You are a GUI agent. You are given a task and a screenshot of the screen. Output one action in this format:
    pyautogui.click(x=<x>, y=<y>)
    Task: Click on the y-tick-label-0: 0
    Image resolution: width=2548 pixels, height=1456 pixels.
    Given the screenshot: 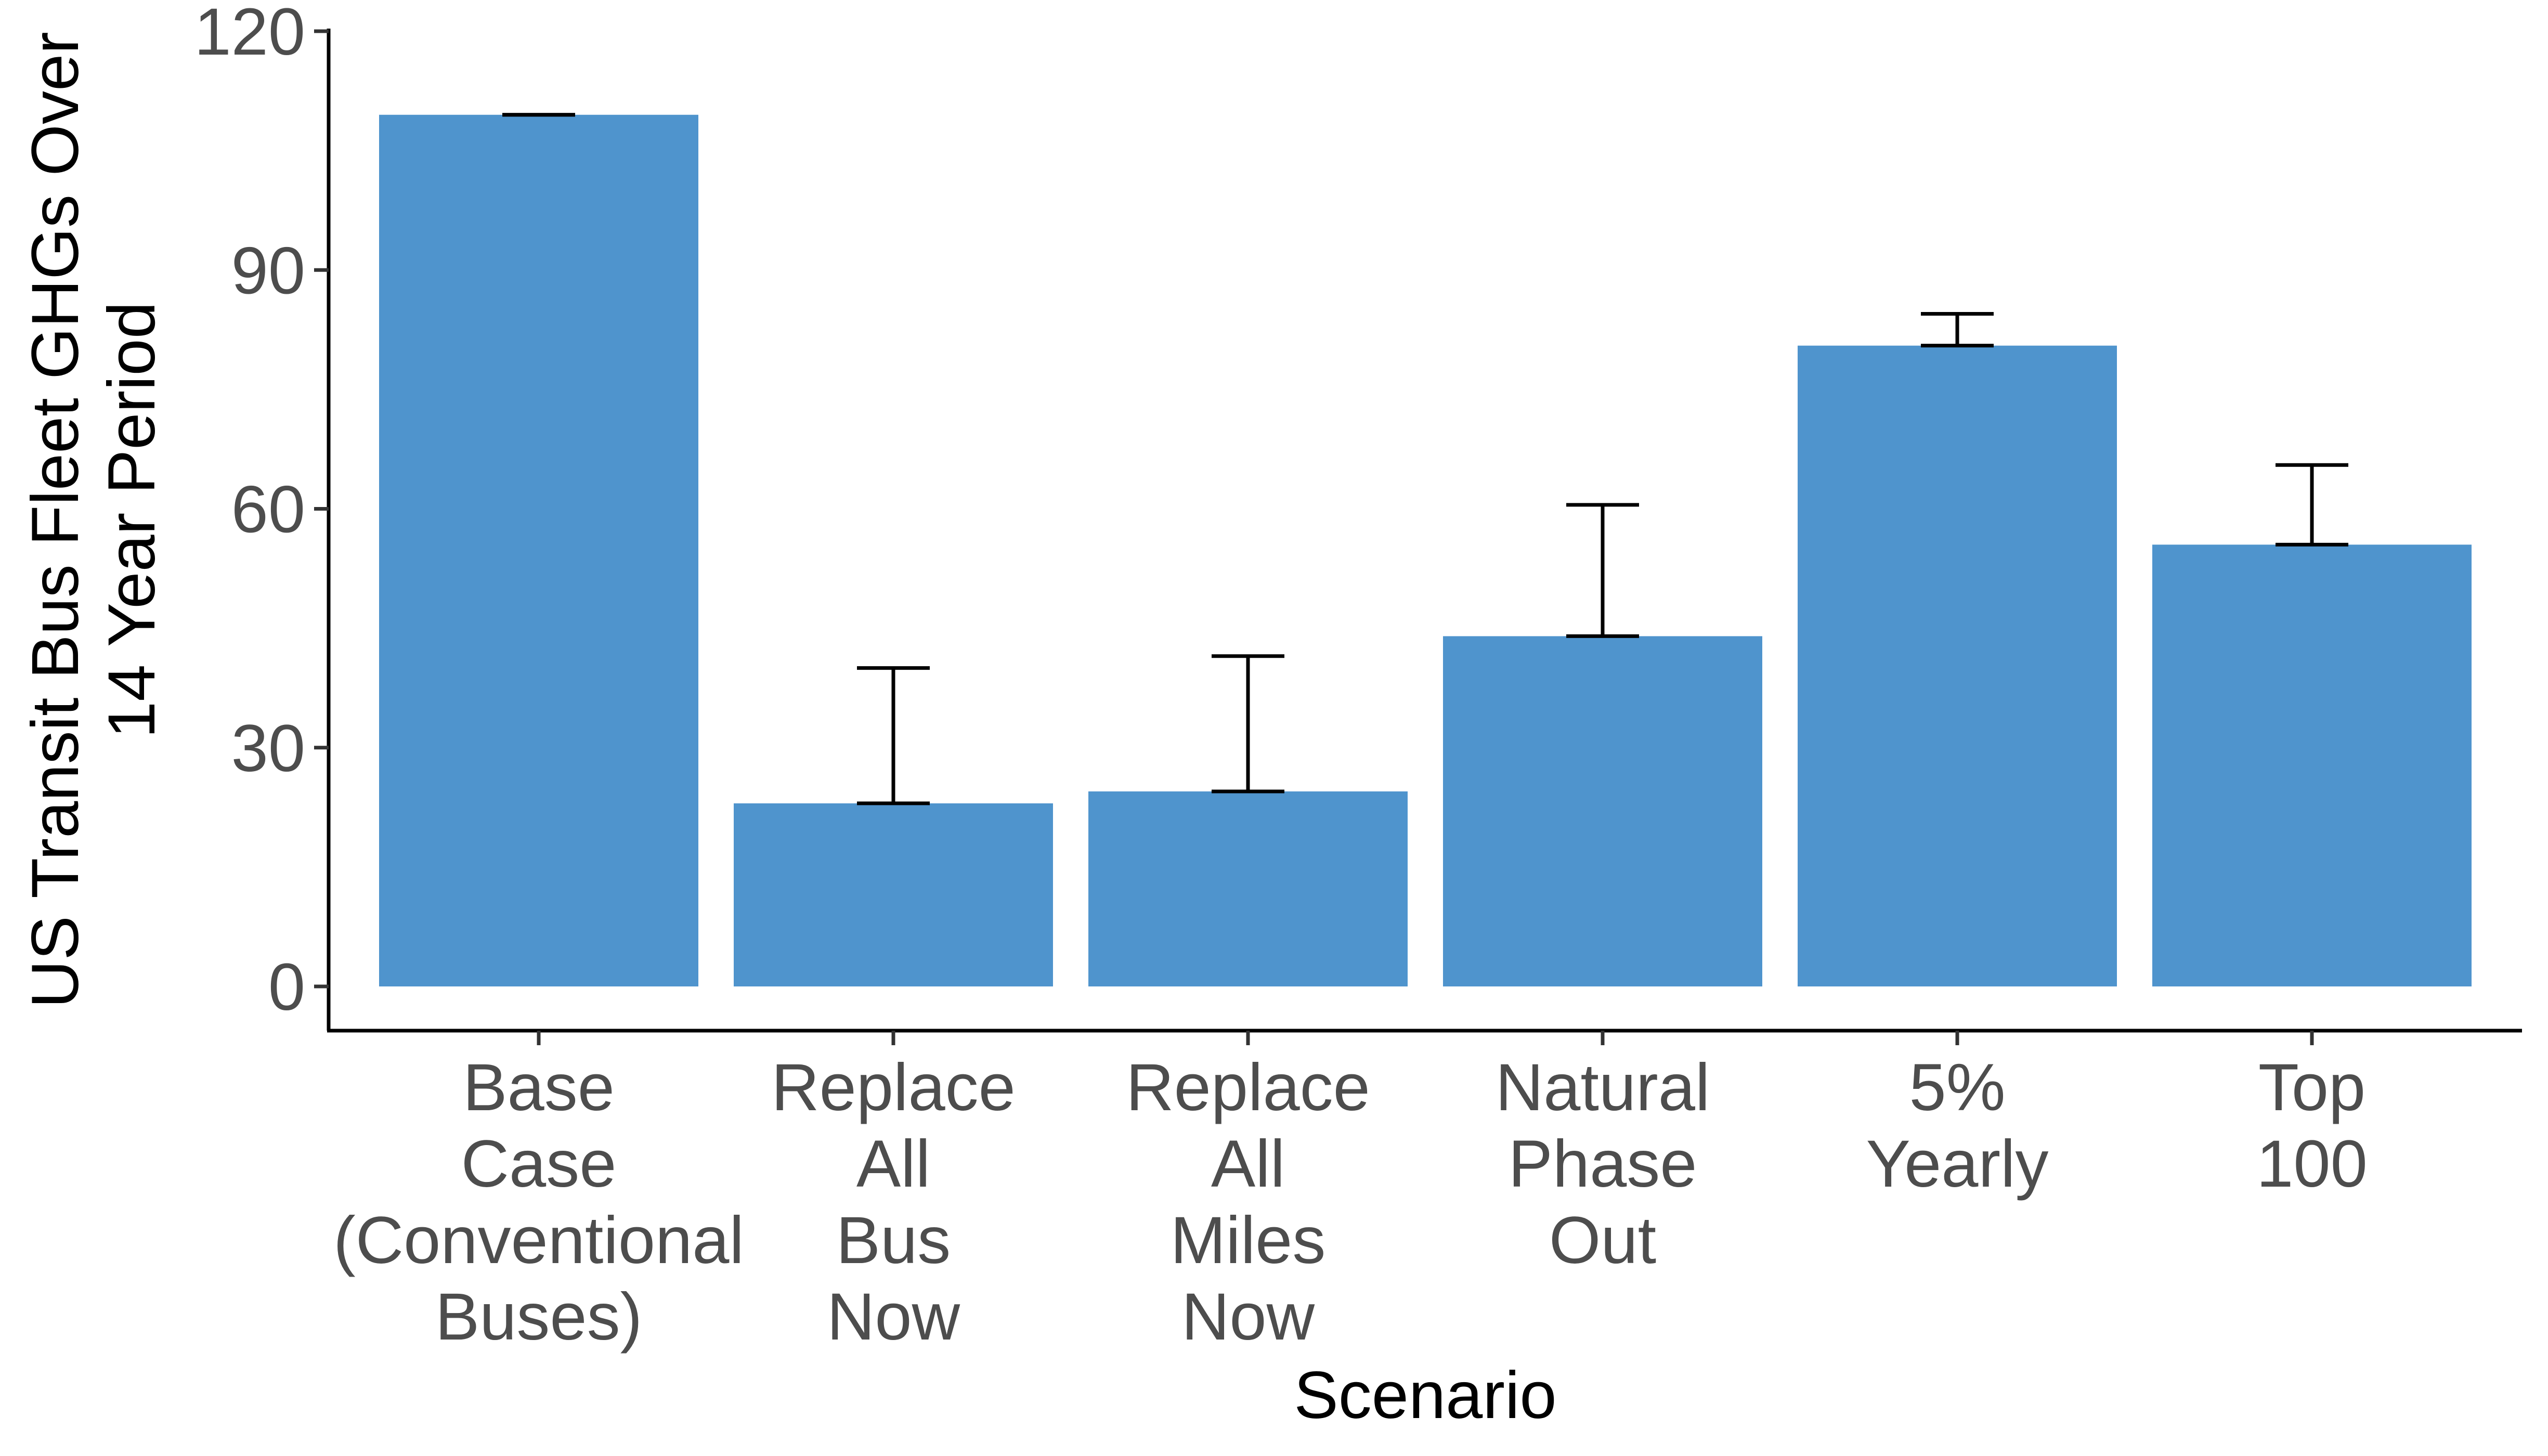 What is the action you would take?
    pyautogui.click(x=286, y=987)
    